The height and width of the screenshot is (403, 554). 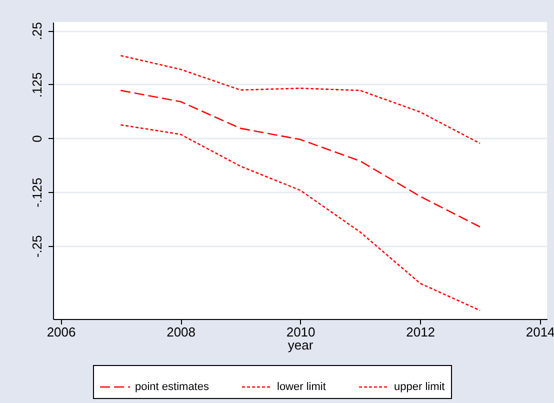 What do you see at coordinates (37, 246) in the screenshot?
I see `y-tick-label: -.25` at bounding box center [37, 246].